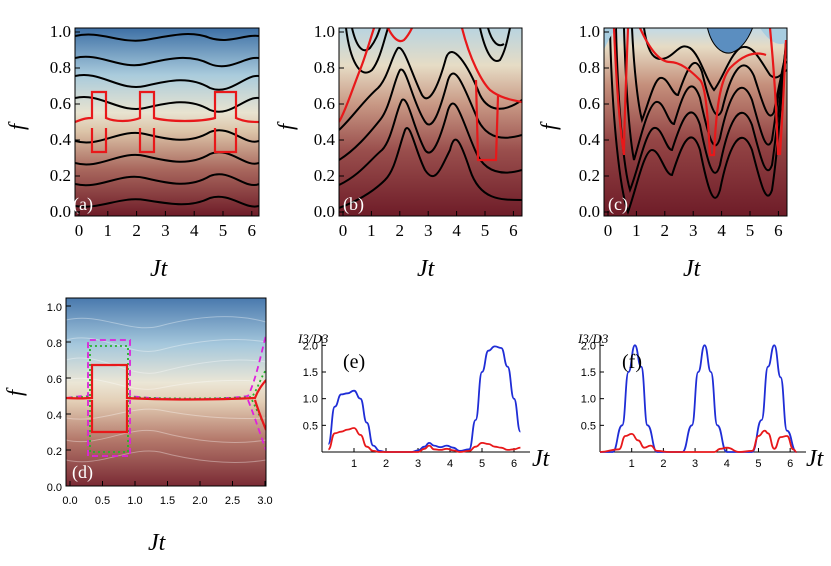  What do you see at coordinates (14, 391) in the screenshot?
I see `panel-d-ylabel: f` at bounding box center [14, 391].